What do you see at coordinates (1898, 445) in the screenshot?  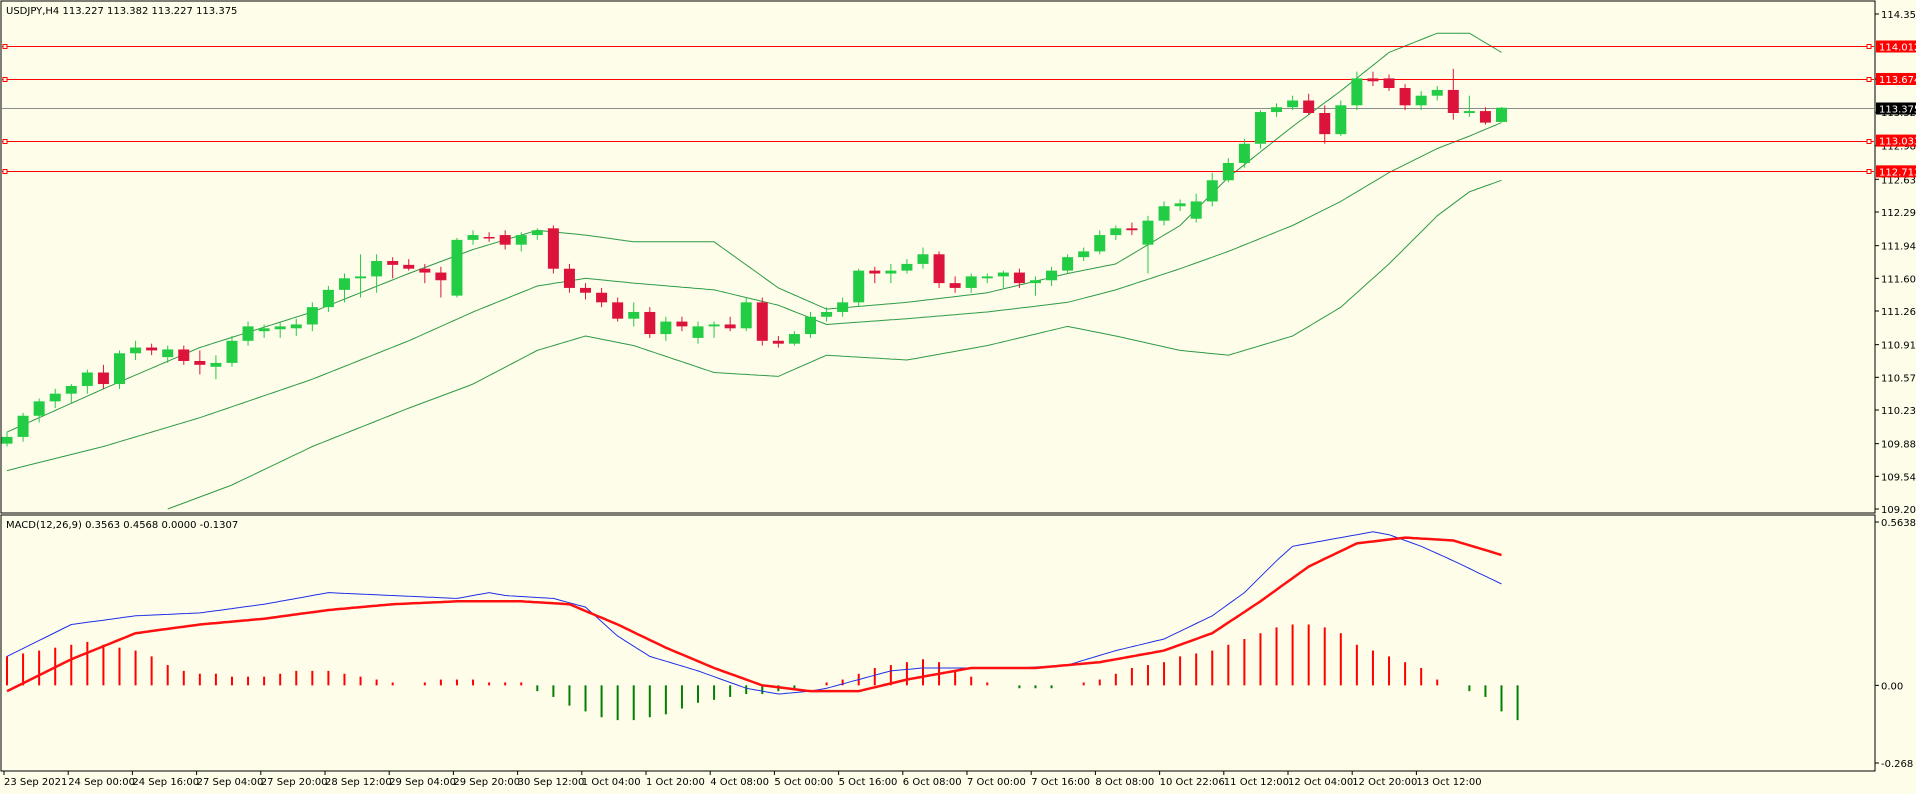 I see `price-tick-label: 109.880` at bounding box center [1898, 445].